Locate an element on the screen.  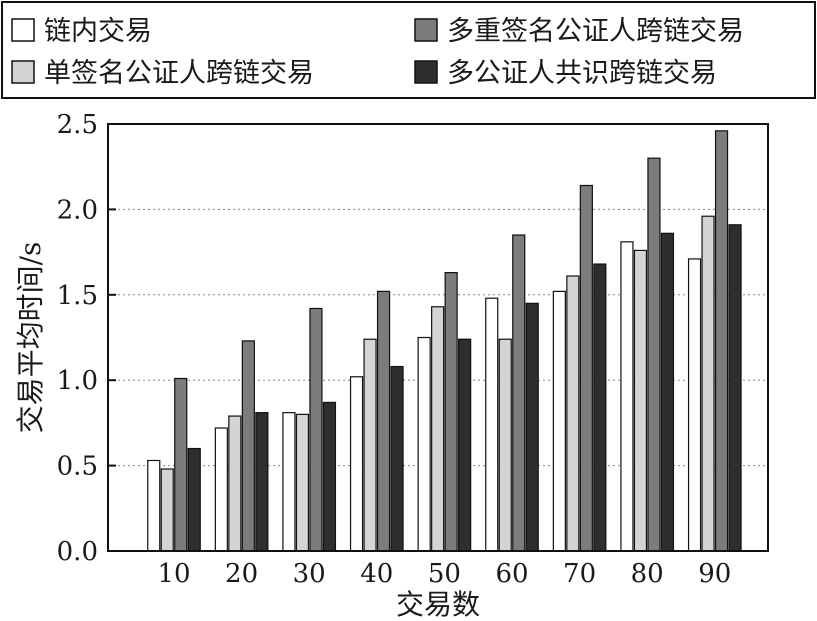
y-axis: 0.0 0.5 1.0 1.5 2.0 2.5 is located at coordinates (86, 338).